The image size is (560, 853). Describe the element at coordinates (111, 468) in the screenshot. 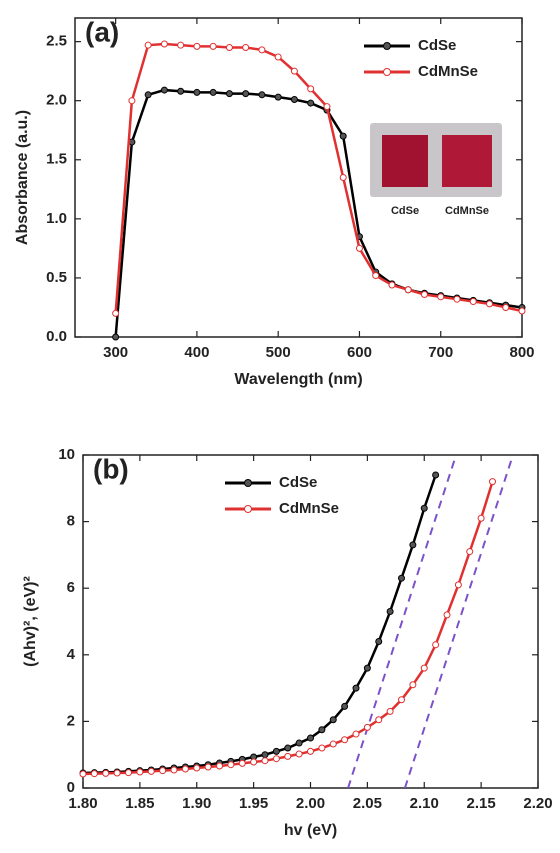

I see `panel-label: (b)` at that location.